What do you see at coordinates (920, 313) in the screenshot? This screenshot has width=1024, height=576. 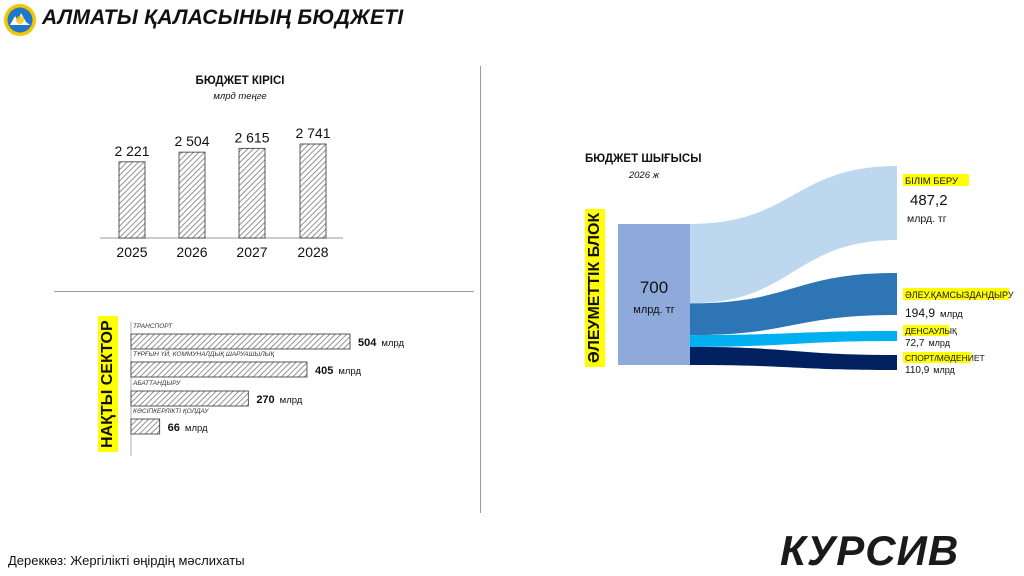 I see `social-security-number: 194,9` at bounding box center [920, 313].